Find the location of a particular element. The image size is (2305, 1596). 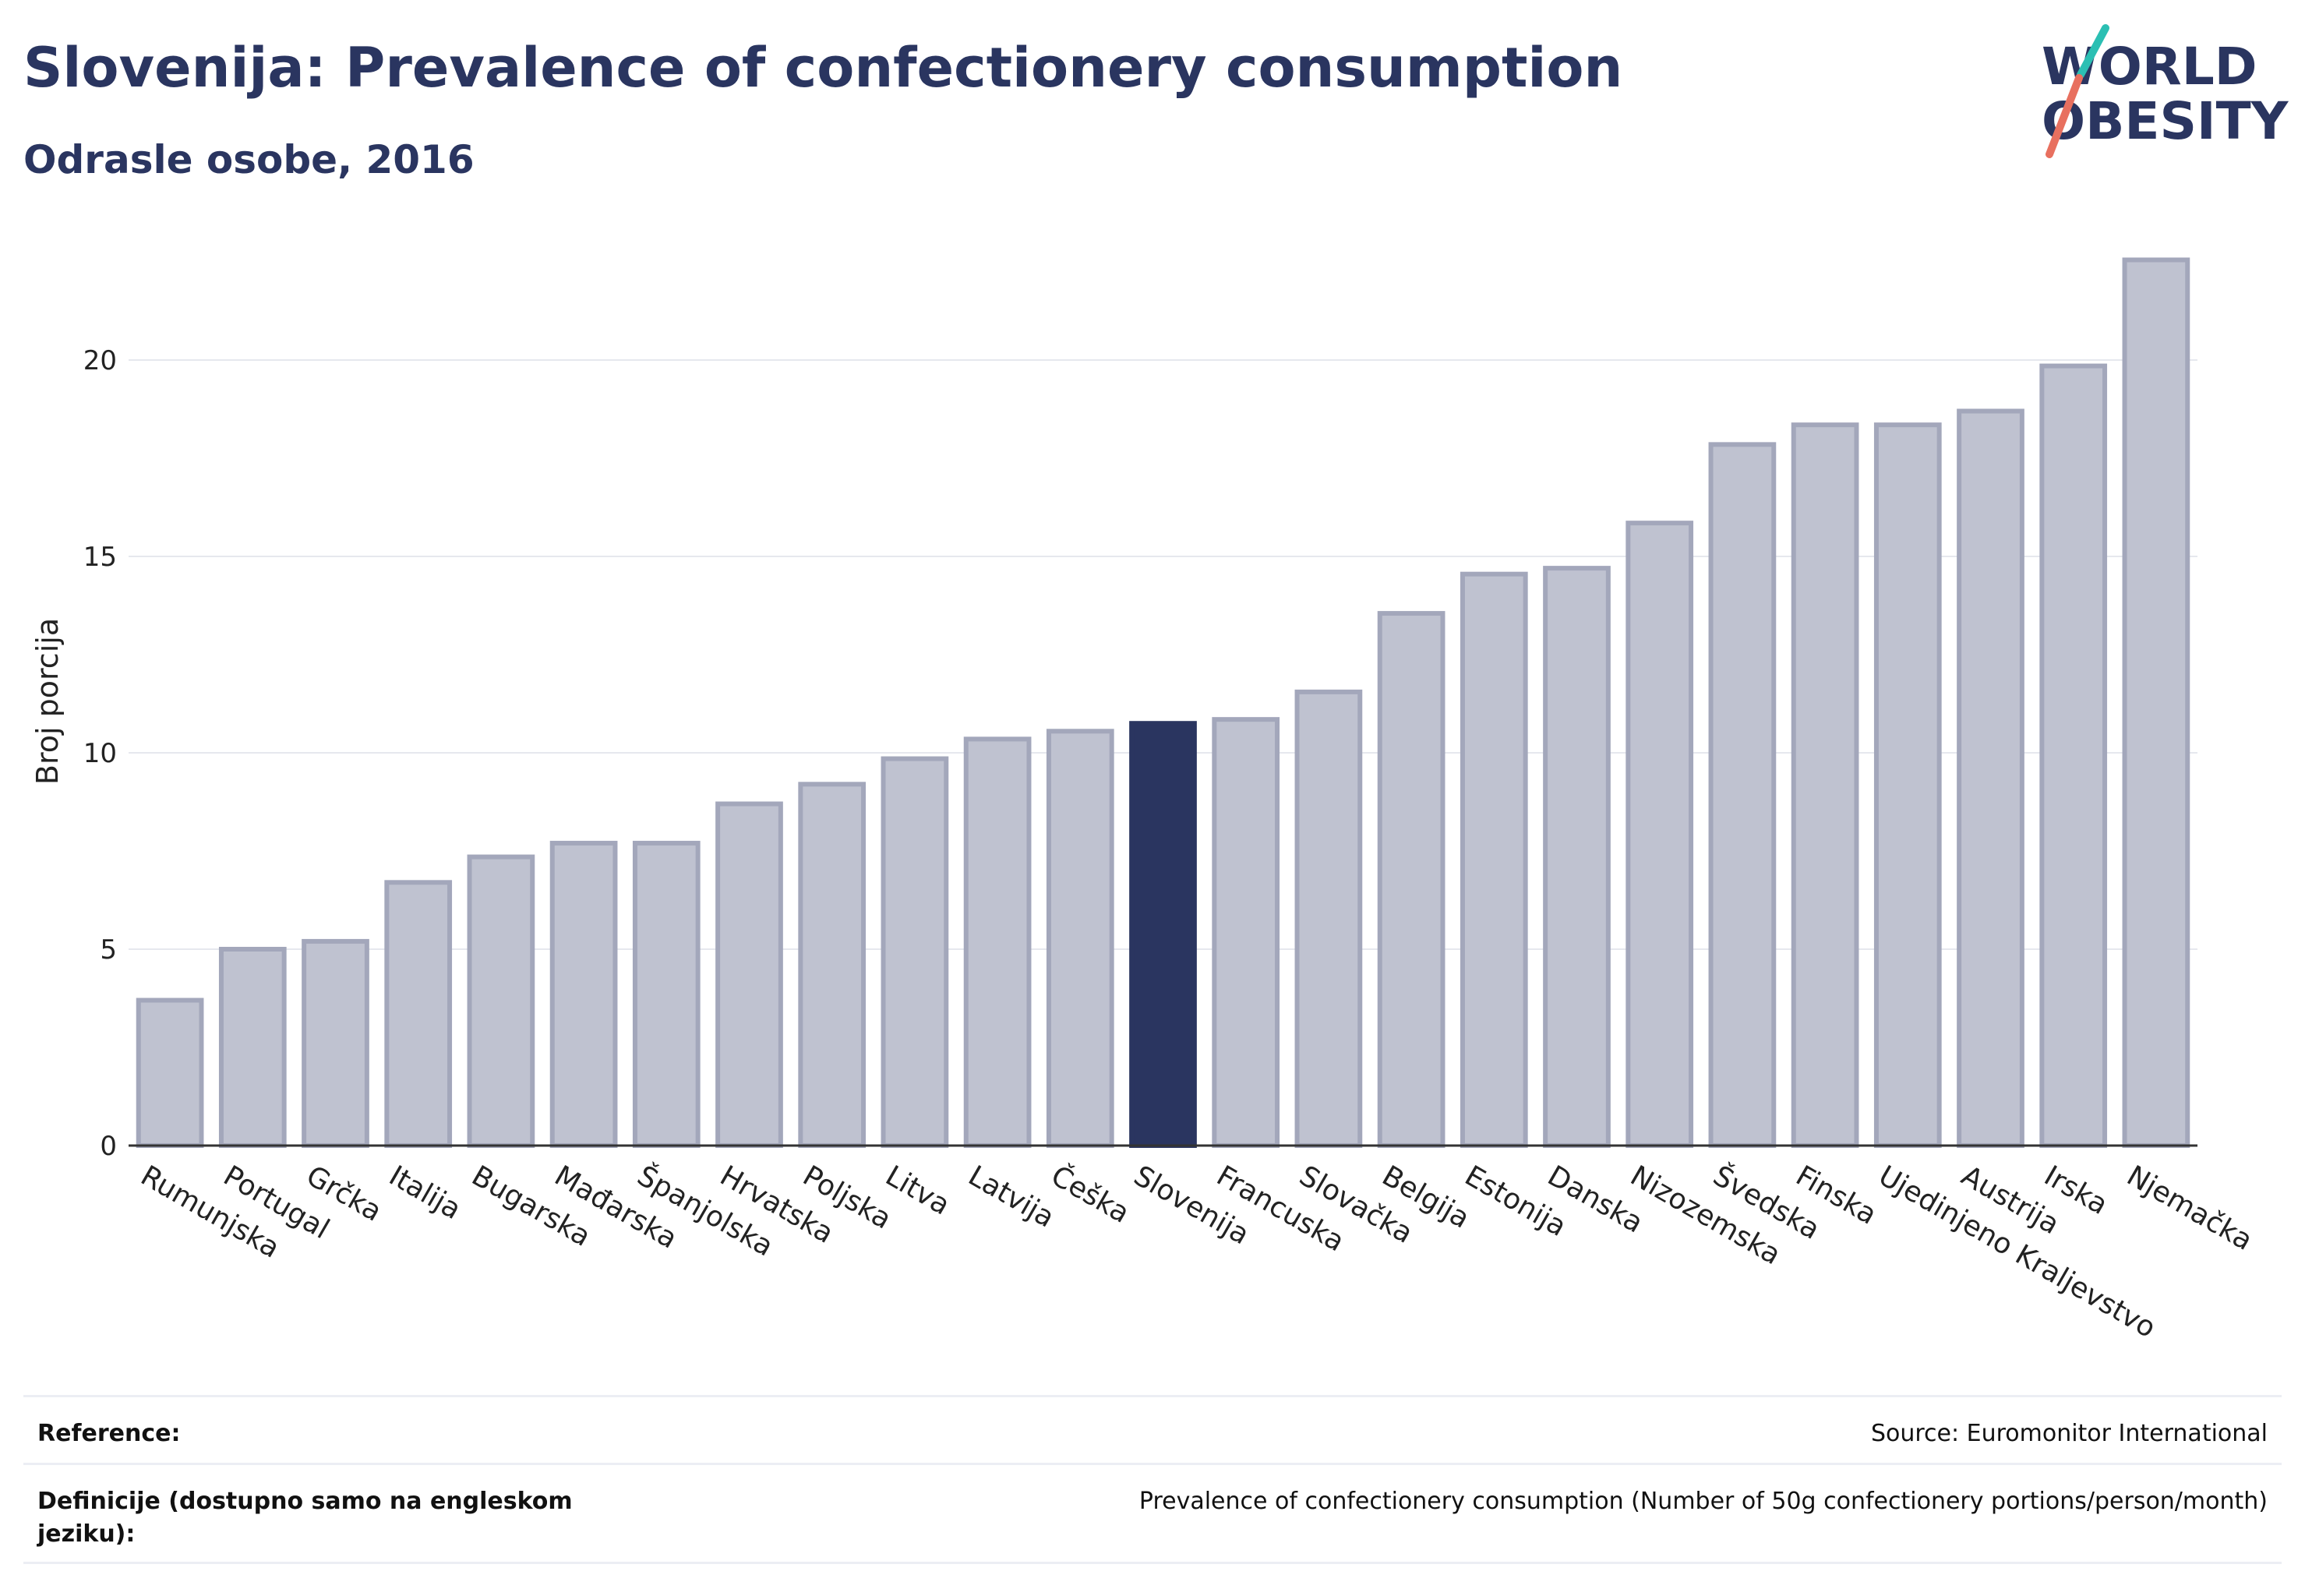

reference-label: Reference: is located at coordinates (109, 1433).